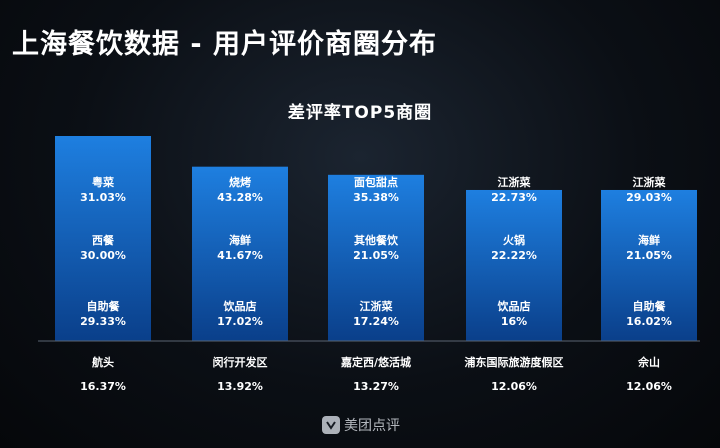  I want to click on bar-2-cuisine-3: 饮品店, so click(240, 306).